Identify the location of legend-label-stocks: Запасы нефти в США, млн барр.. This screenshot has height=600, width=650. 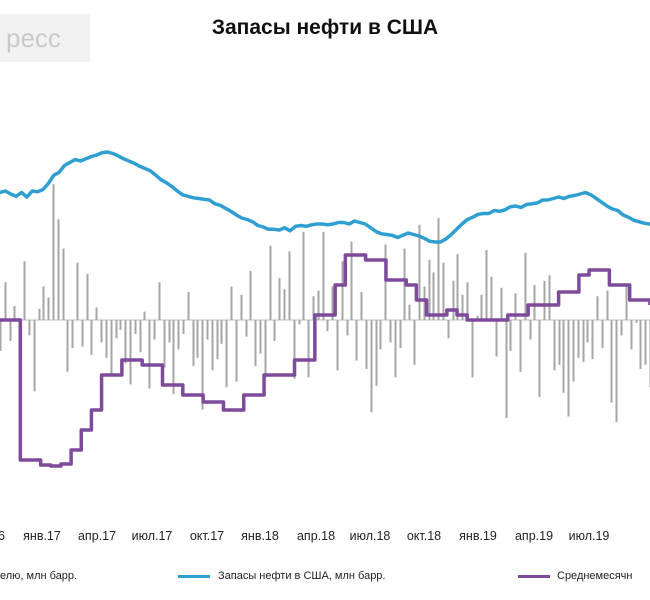
(302, 576).